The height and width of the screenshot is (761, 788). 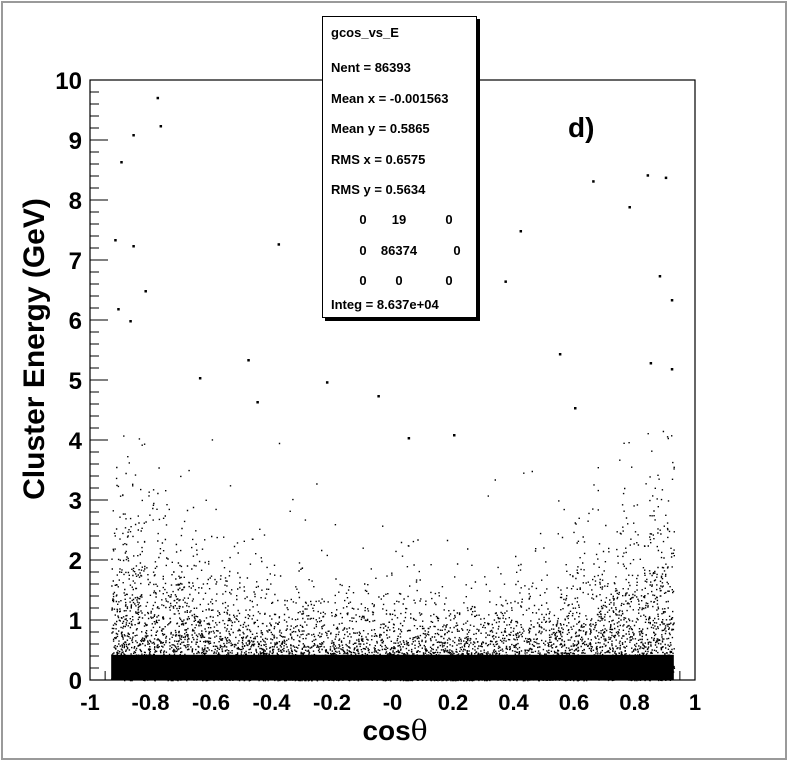 What do you see at coordinates (371, 67) in the screenshot?
I see `stats-nent: Nent = 86393` at bounding box center [371, 67].